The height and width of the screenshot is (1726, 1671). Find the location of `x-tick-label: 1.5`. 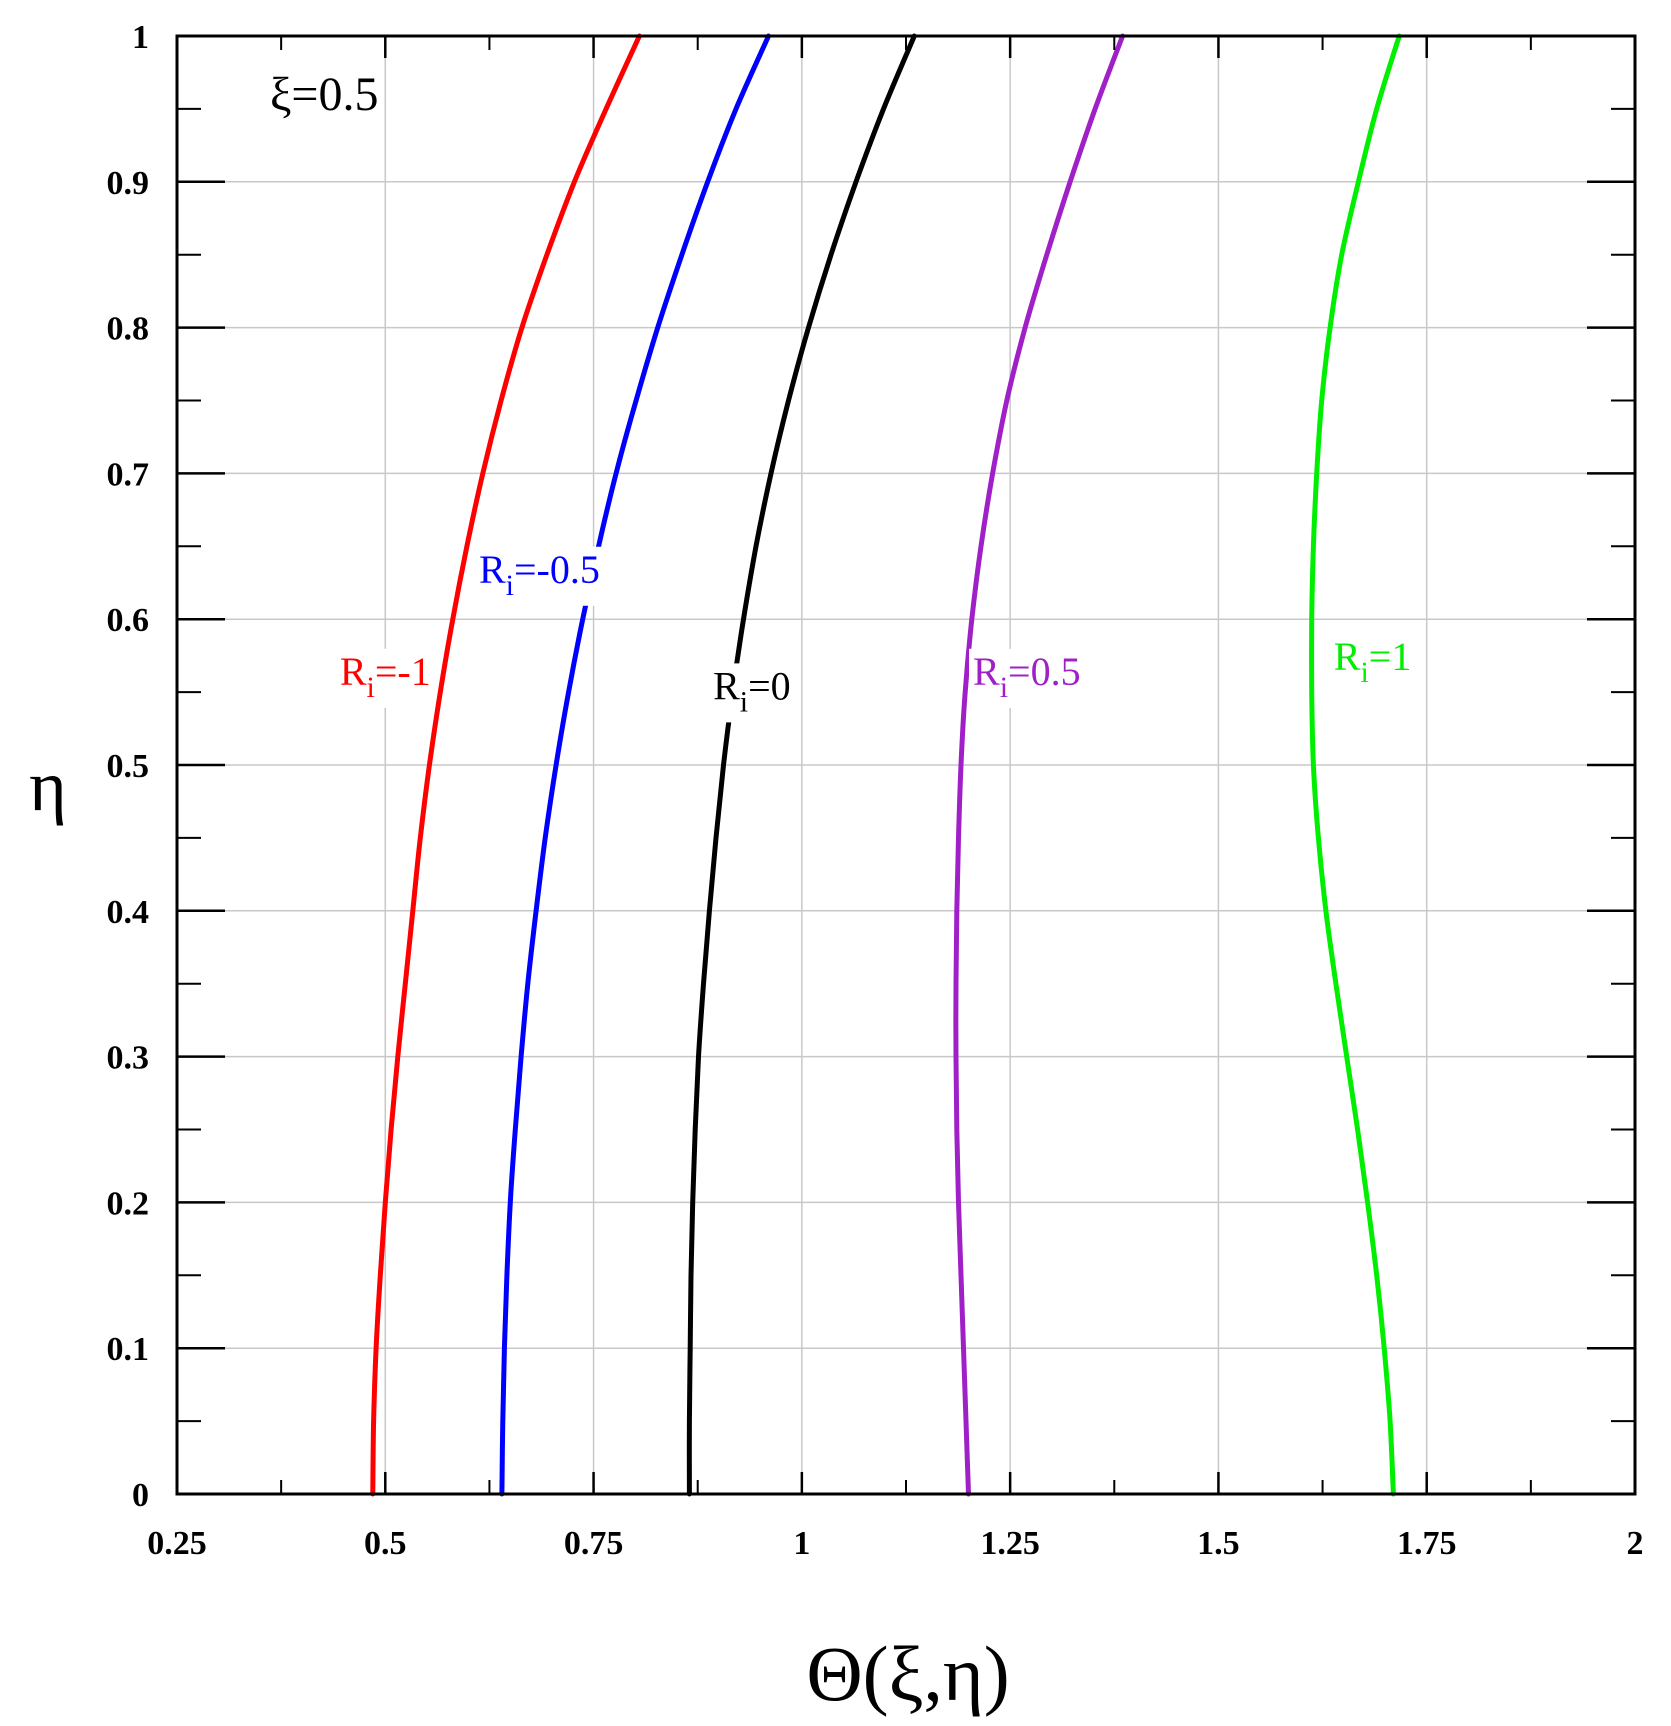

x-tick-label: 1.5 is located at coordinates (1218, 1543).